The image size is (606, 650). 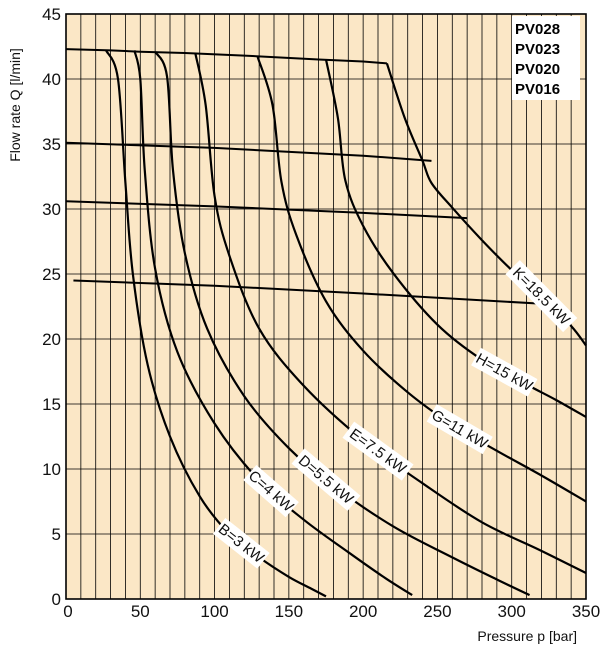 I want to click on model-legend: PV028 PV023 PV020 PV016, so click(x=546, y=58).